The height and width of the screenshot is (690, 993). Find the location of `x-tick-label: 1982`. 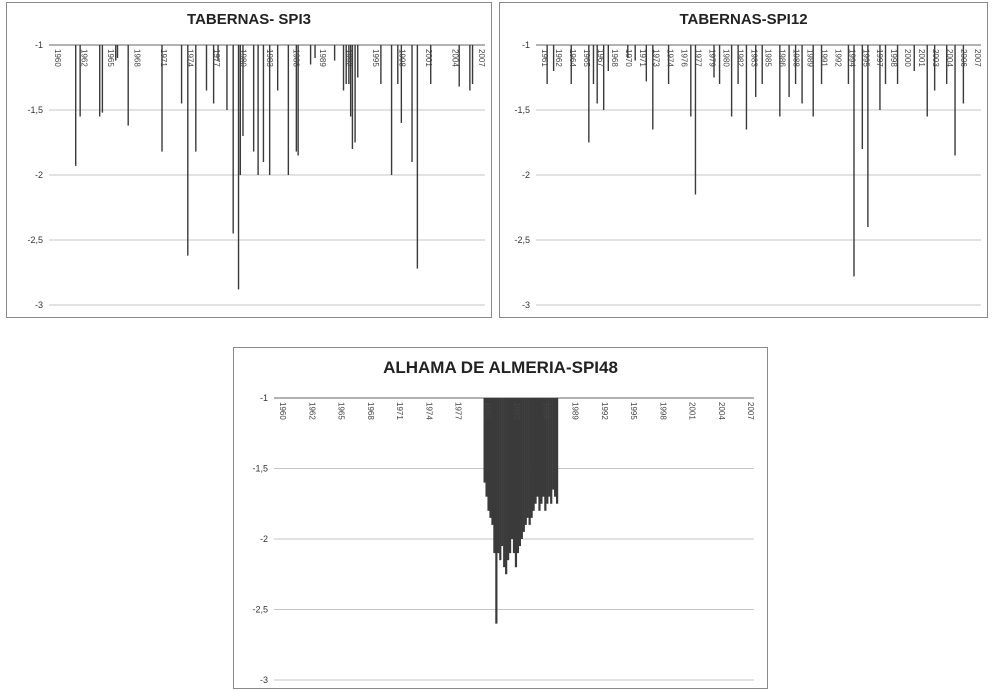

x-tick-label: 1982 is located at coordinates (740, 58).